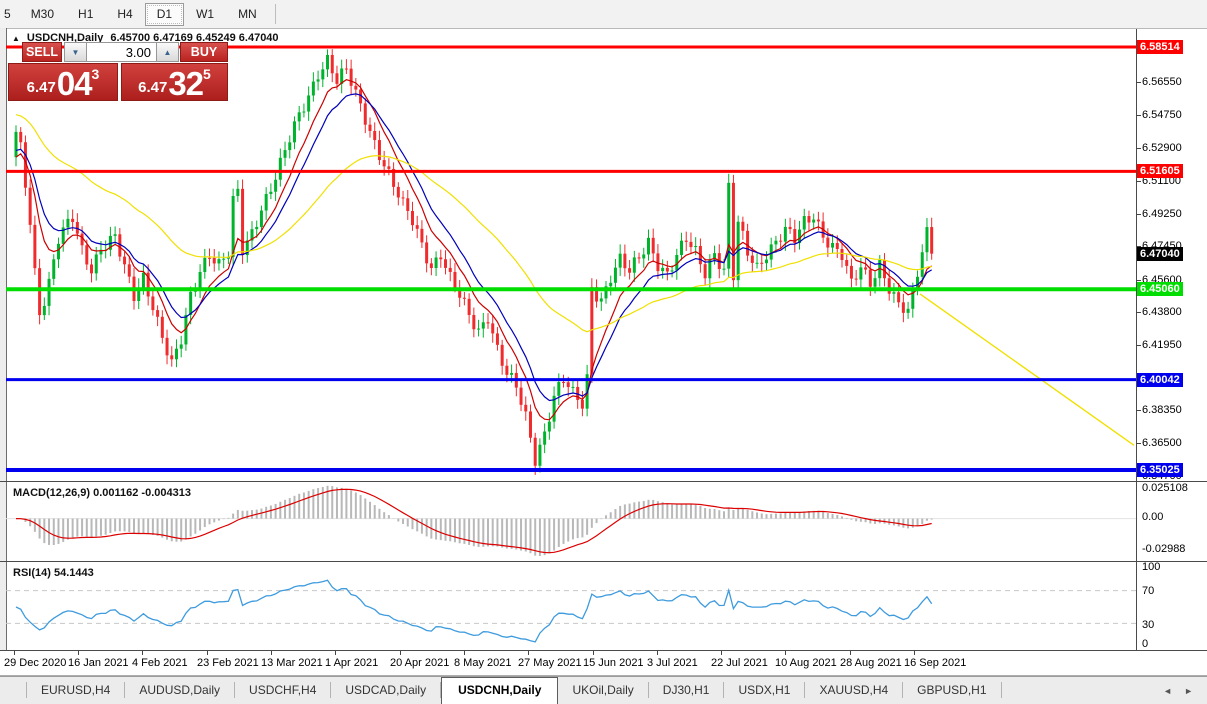 The height and width of the screenshot is (704, 1207). Describe the element at coordinates (160, 663) in the screenshot. I see `date-tick-label: 4 Feb 2021` at that location.